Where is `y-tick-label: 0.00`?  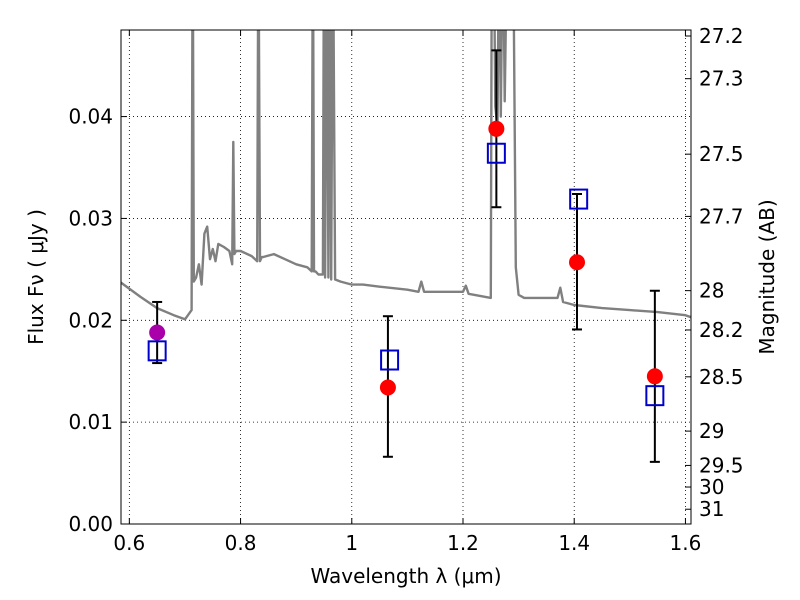
y-tick-label: 0.00 is located at coordinates (90, 524).